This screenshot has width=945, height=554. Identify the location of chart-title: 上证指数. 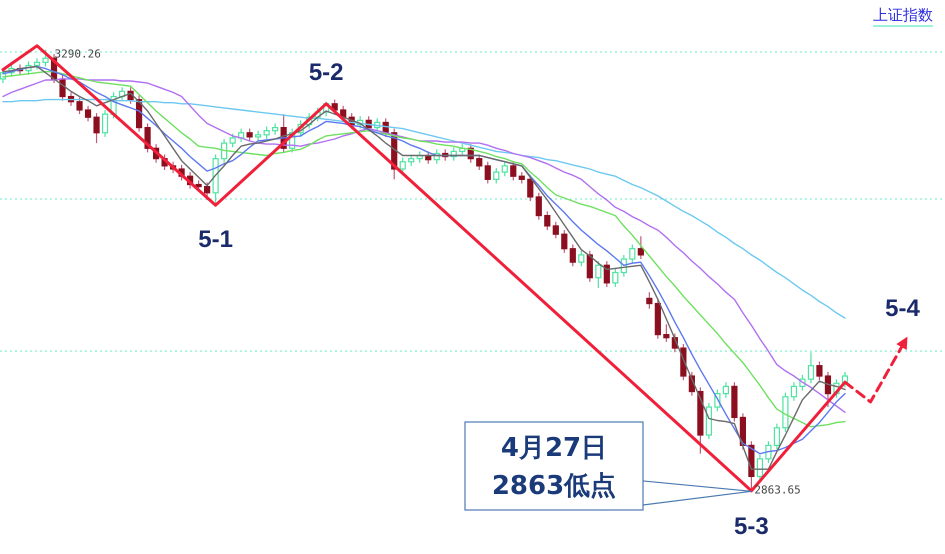
(903, 15).